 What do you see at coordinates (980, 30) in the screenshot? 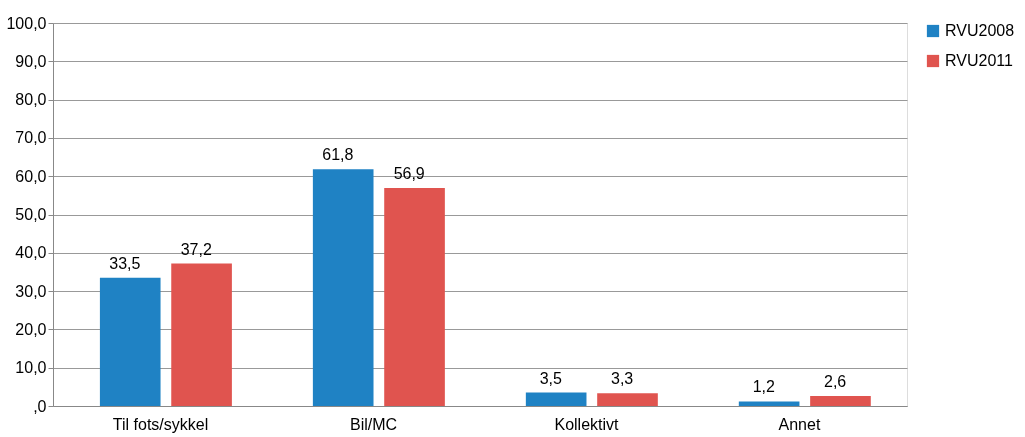
I see `legend-label: RVU2008` at bounding box center [980, 30].